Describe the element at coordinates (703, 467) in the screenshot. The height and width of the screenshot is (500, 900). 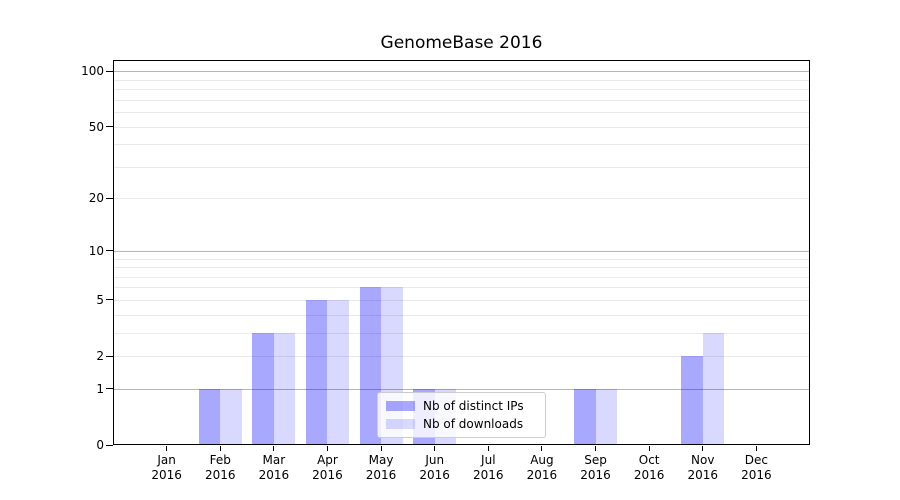
I see `x-axis-tick-label: Nov 2016` at that location.